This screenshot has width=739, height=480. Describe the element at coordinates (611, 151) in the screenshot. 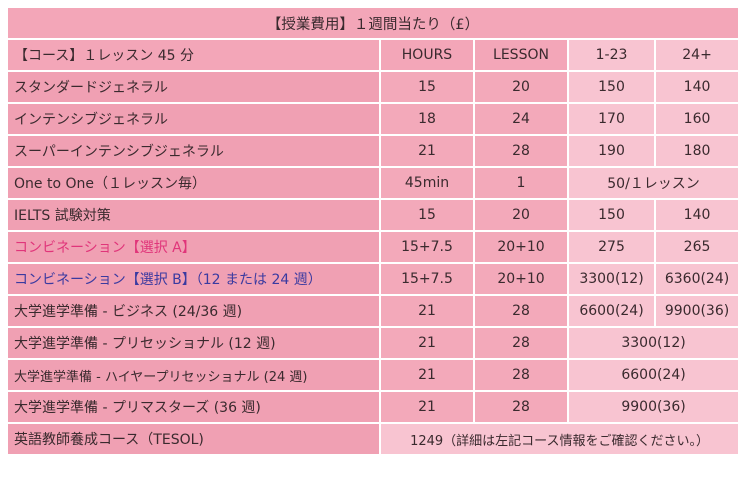

I see `price-1-23: 190` at that location.